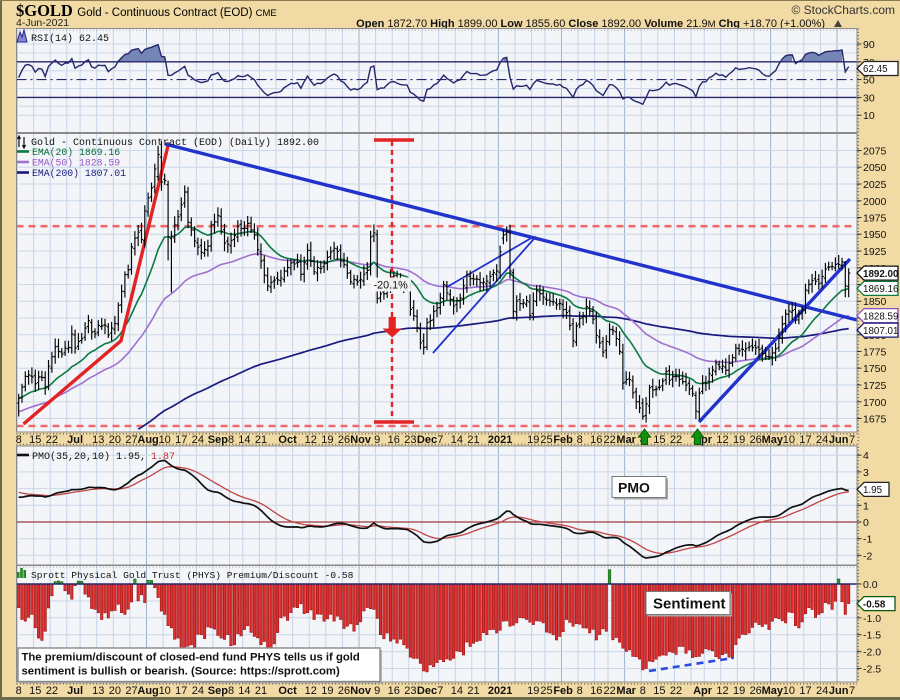 This screenshot has height=700, width=900. What do you see at coordinates (875, 69) in the screenshot?
I see `svg-text: 62.45` at bounding box center [875, 69].